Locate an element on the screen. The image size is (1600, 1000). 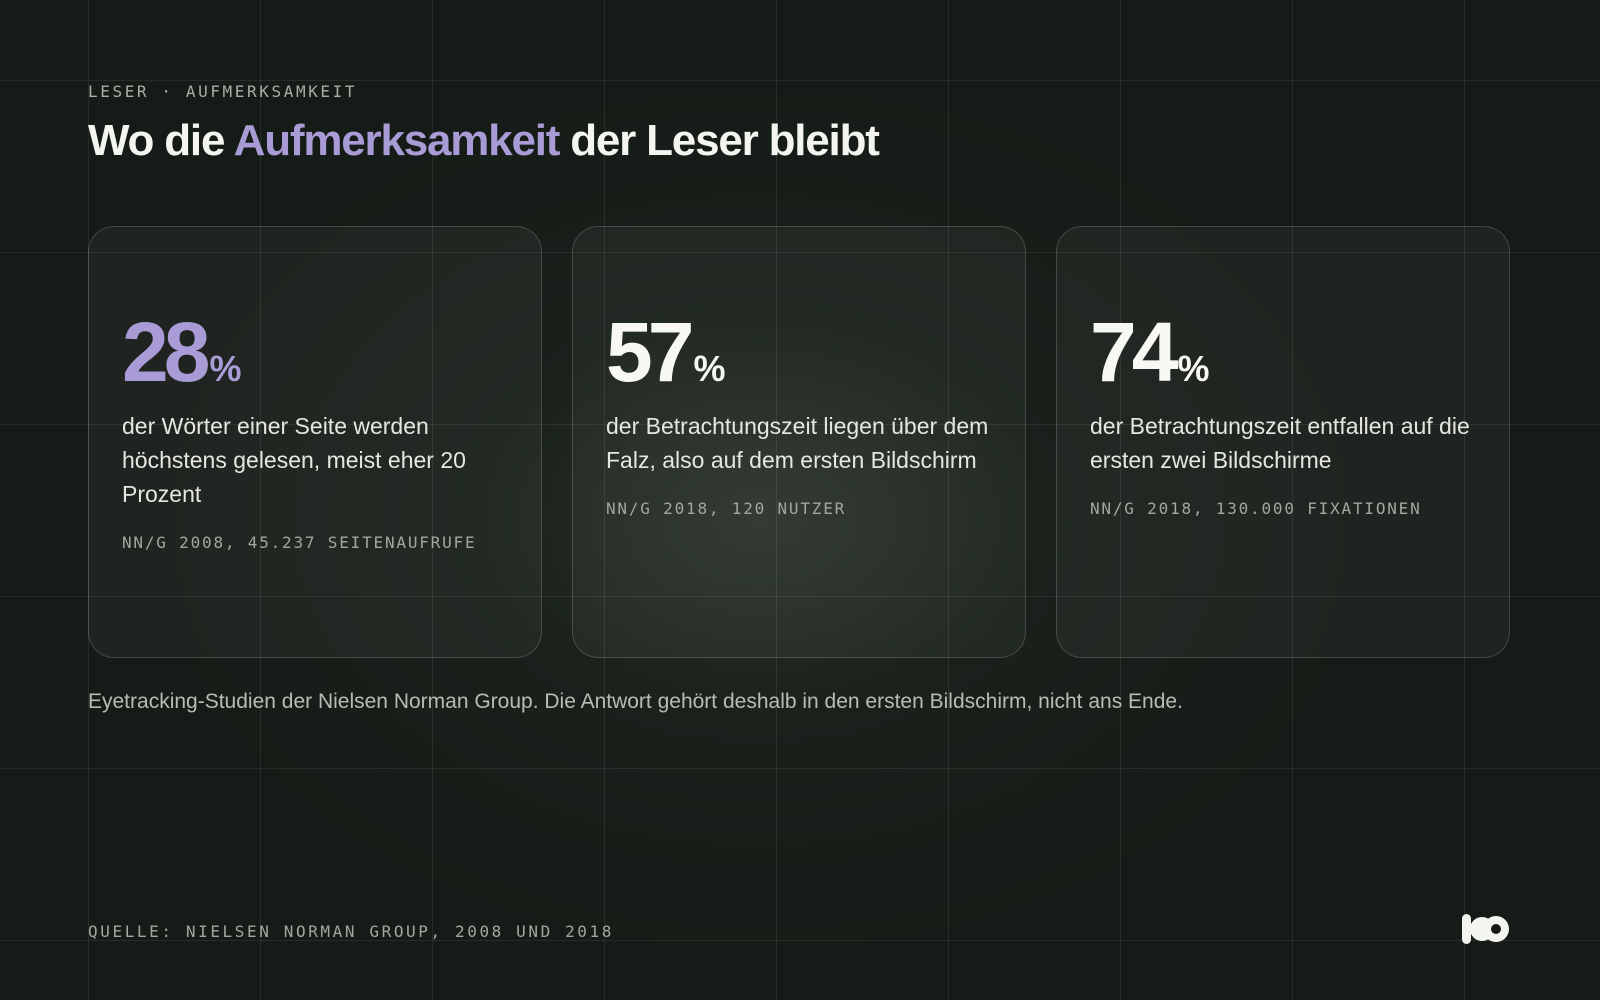
stat-reference: NN/G 2018, 130.000 FIXATIONEN is located at coordinates (1256, 508).